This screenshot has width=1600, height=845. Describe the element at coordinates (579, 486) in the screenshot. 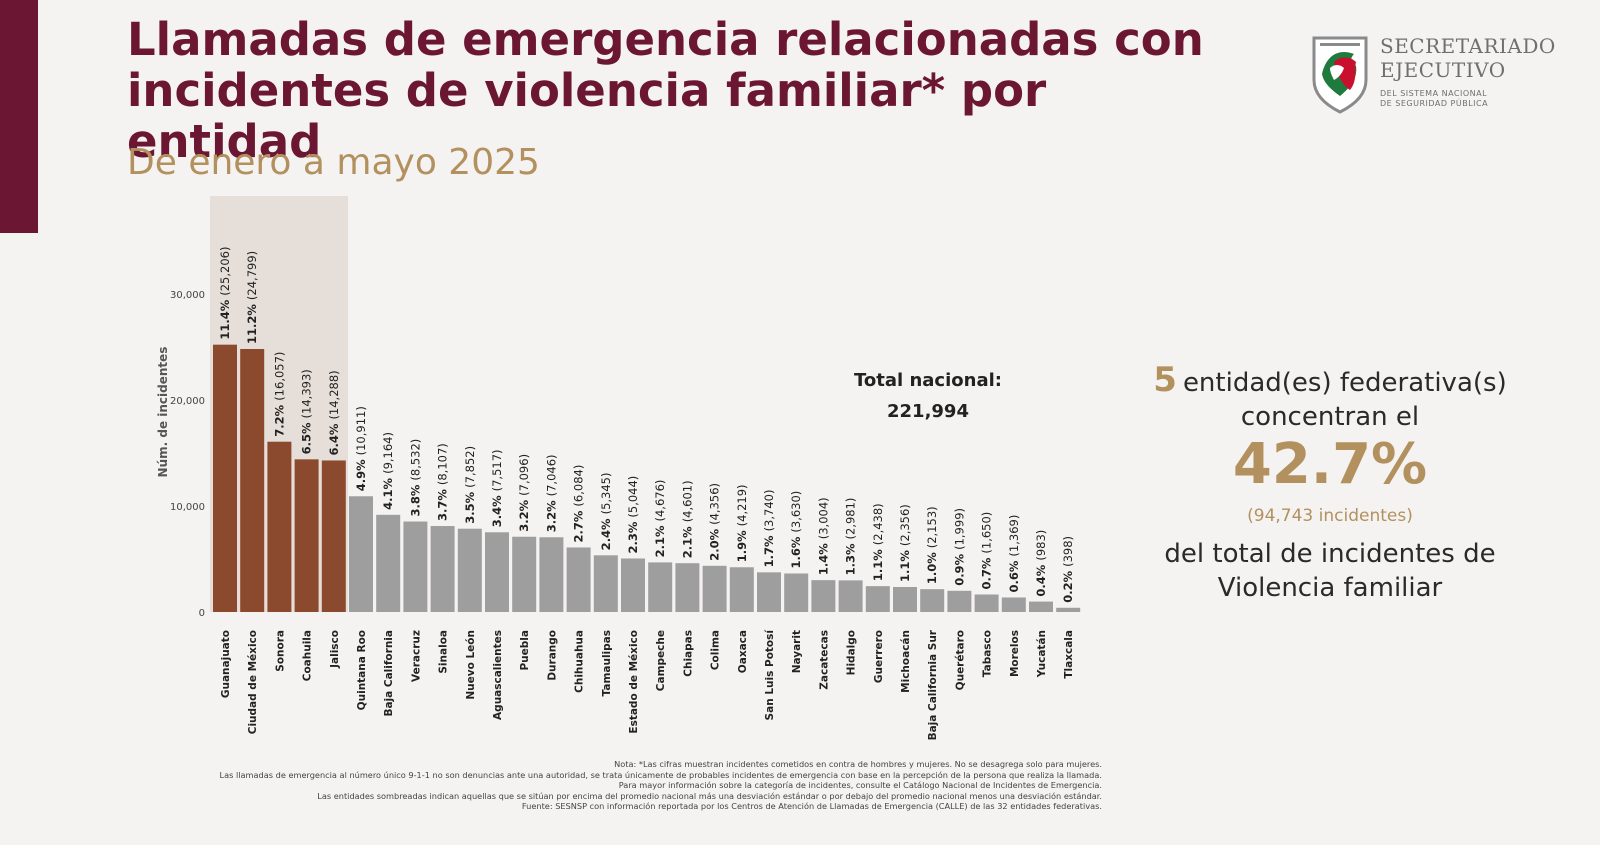

I see `data-label-count: (6,084)` at that location.